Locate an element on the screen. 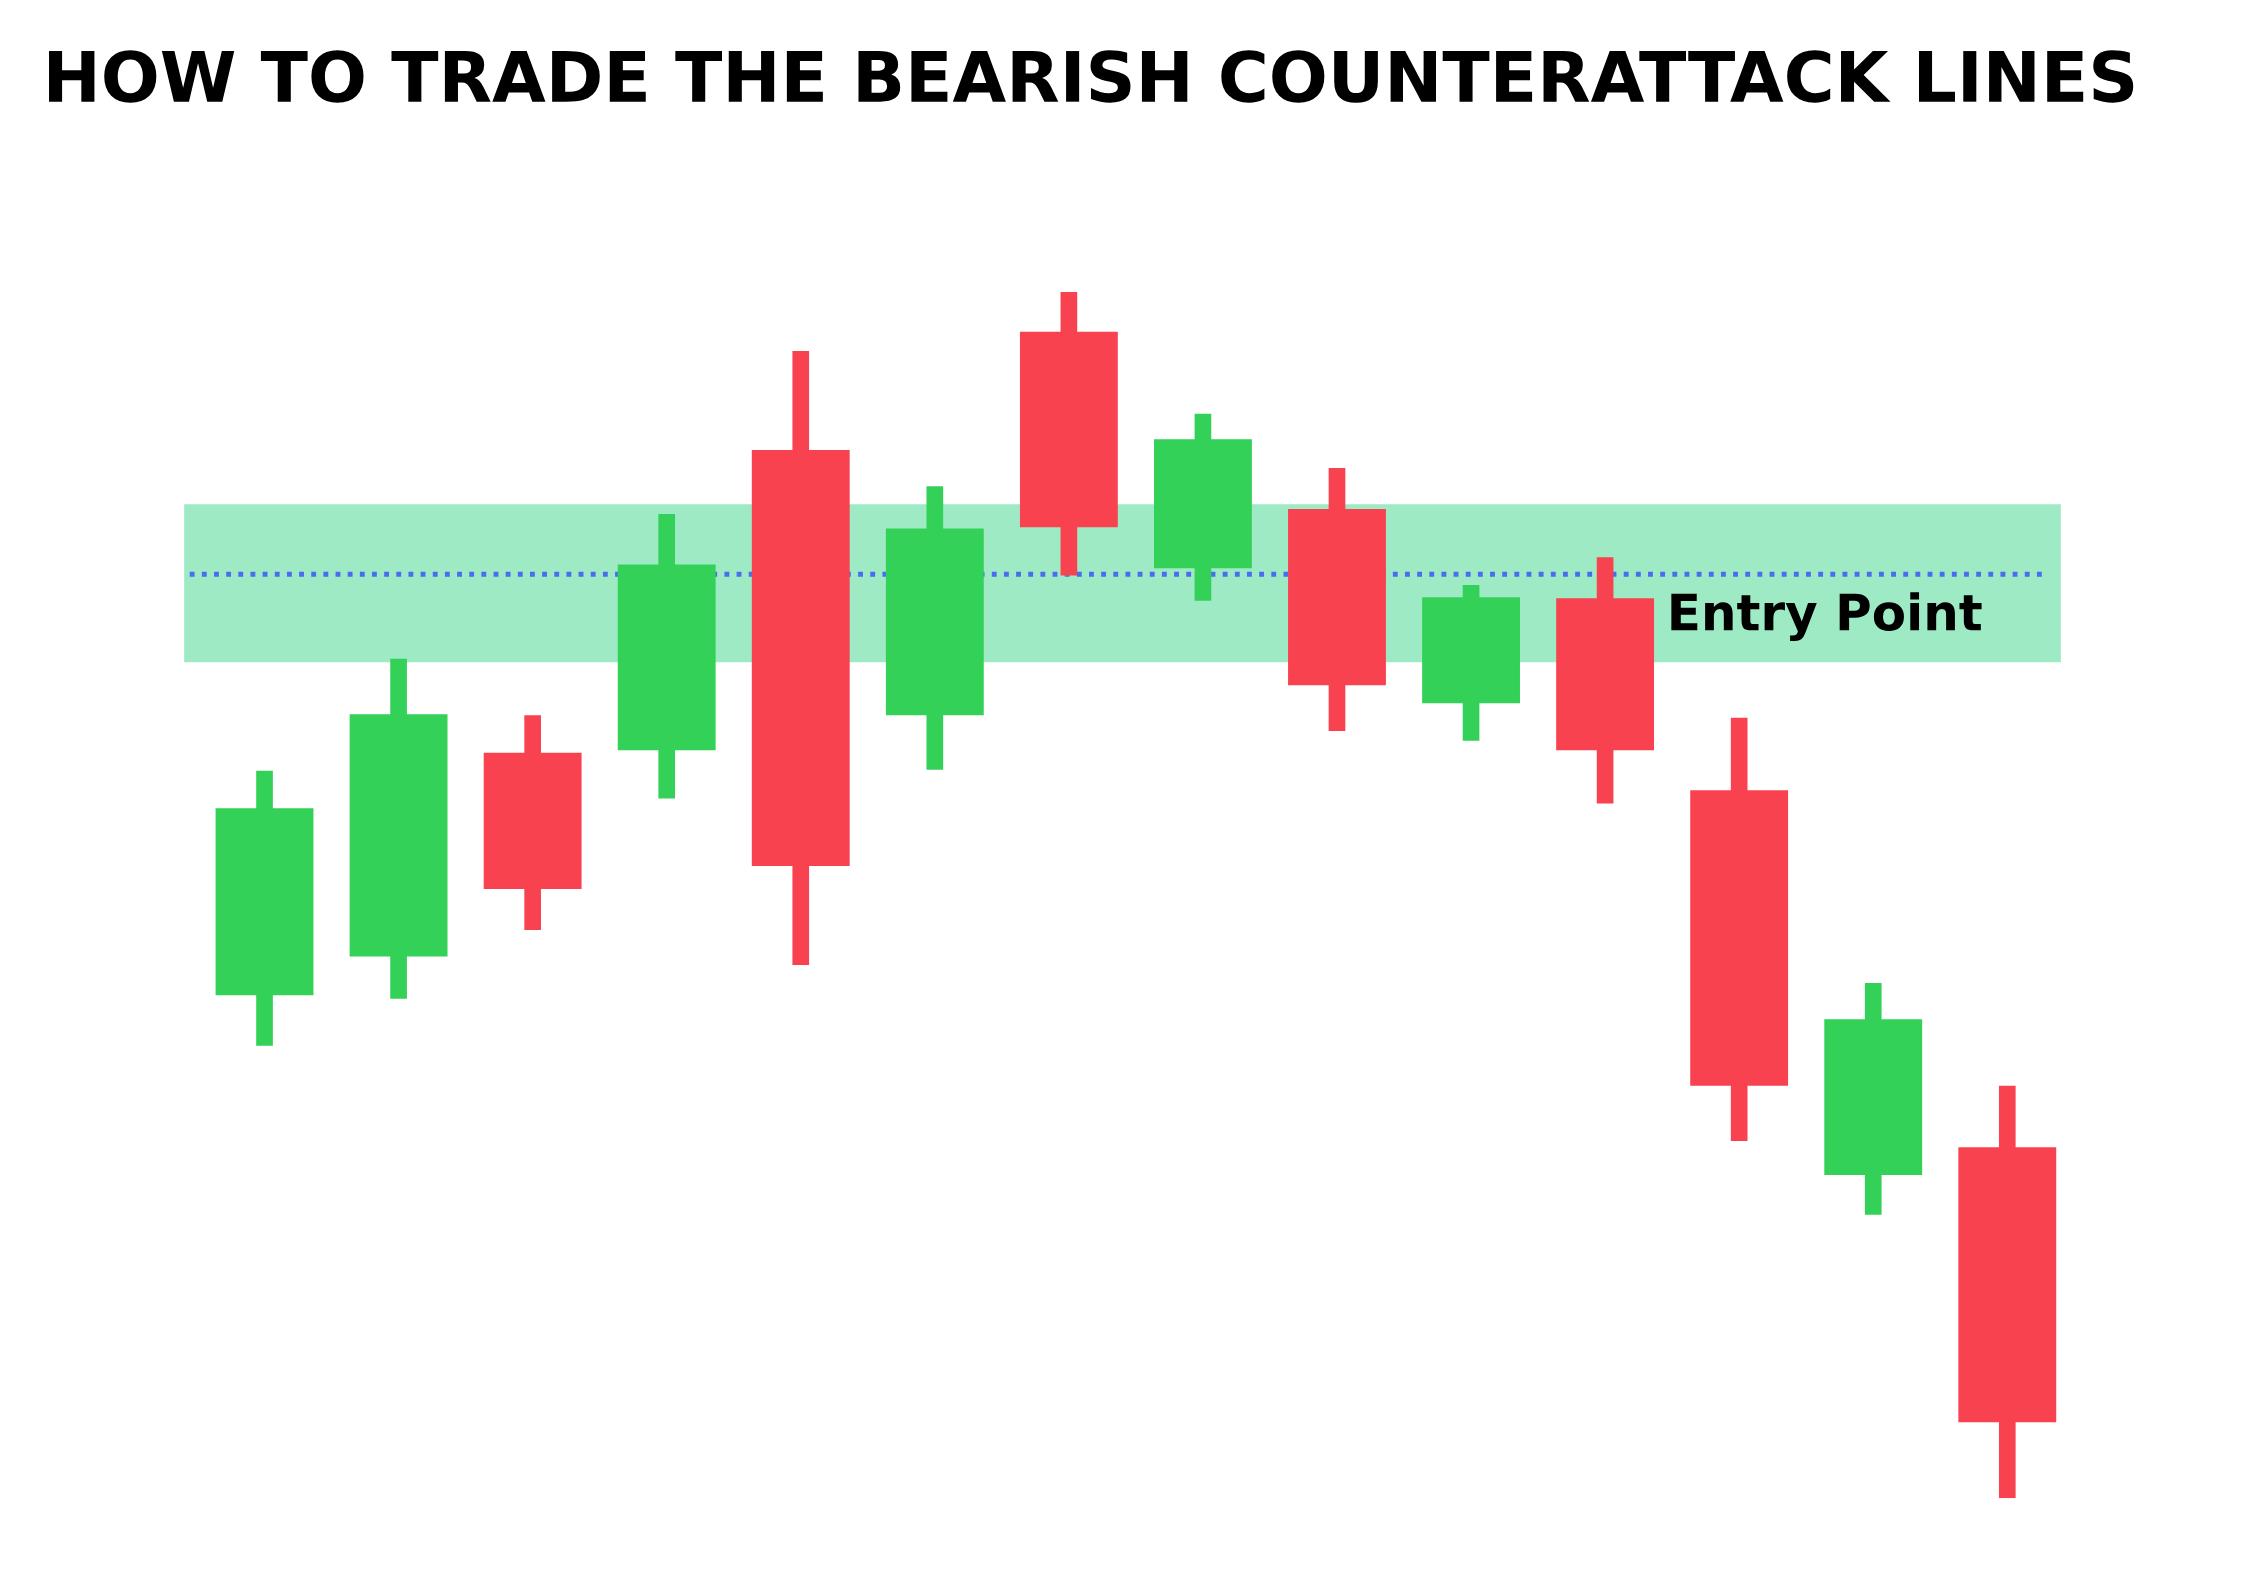  ref-line-label: Entry Point is located at coordinates (1826, 617).